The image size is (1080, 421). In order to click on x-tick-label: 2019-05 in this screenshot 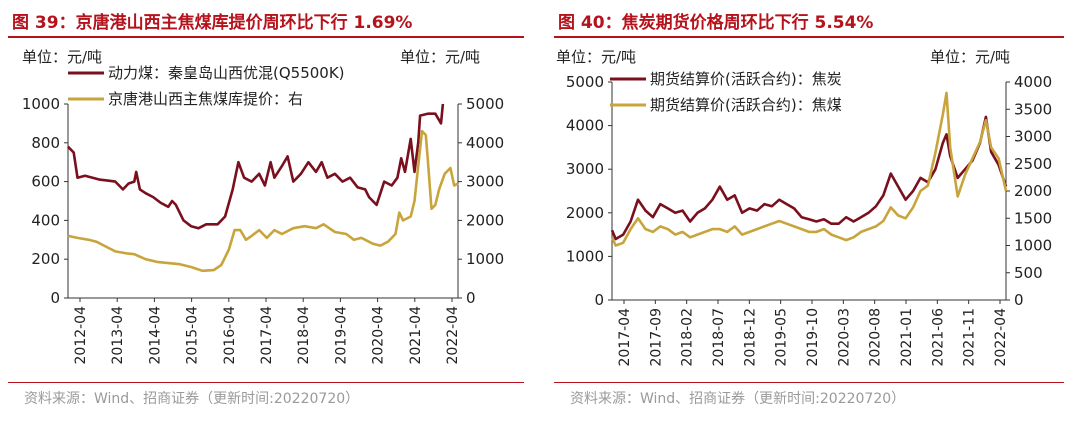, I will do `click(782, 337)`.